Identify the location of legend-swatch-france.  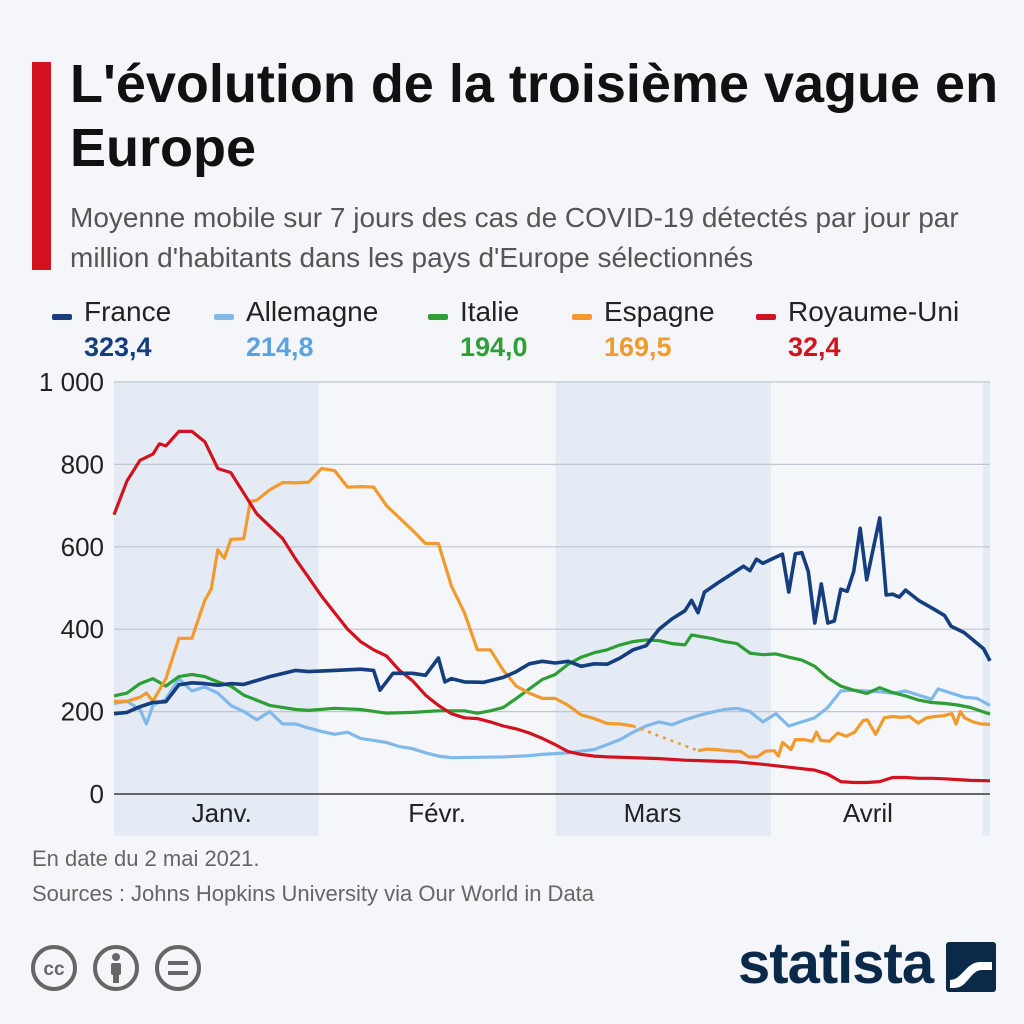
(62, 317).